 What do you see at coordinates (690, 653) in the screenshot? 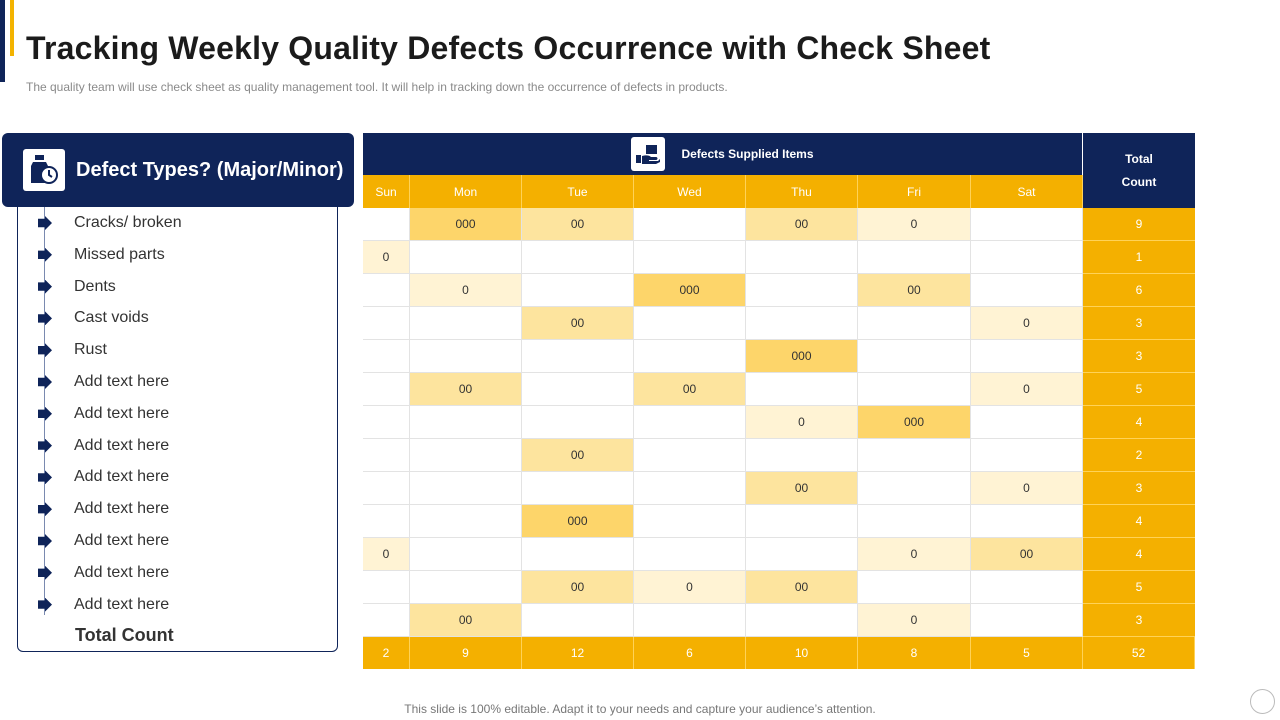
I see `column-total-cell: 6` at bounding box center [690, 653].